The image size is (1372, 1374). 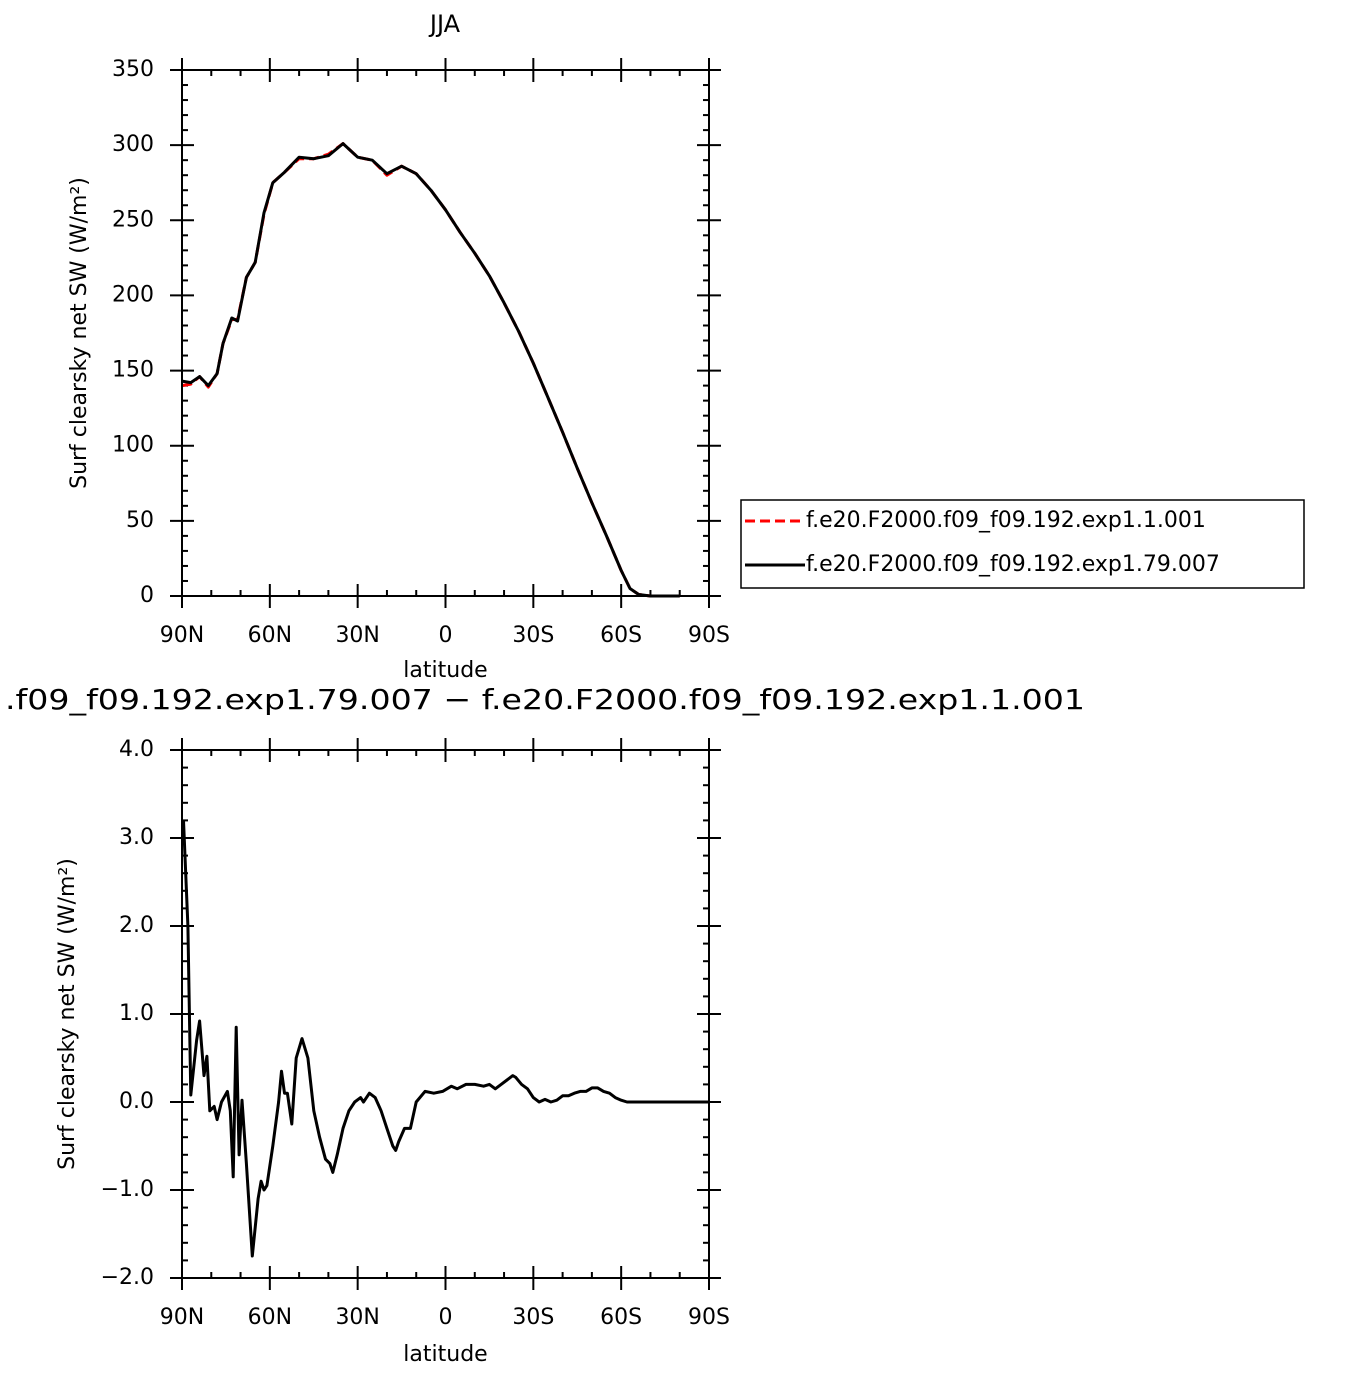 I want to click on chart-title: JJA, so click(x=444, y=24).